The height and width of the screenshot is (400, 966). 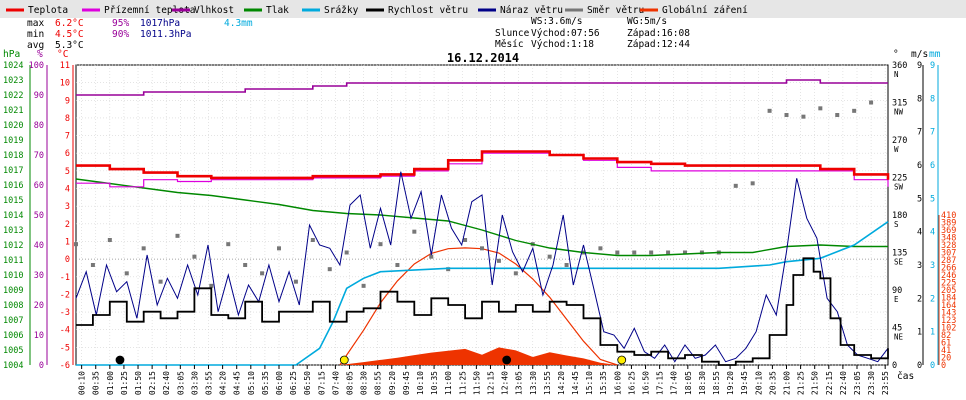 I want to click on info-sun-set: Západ:16:08, so click(x=658, y=33).